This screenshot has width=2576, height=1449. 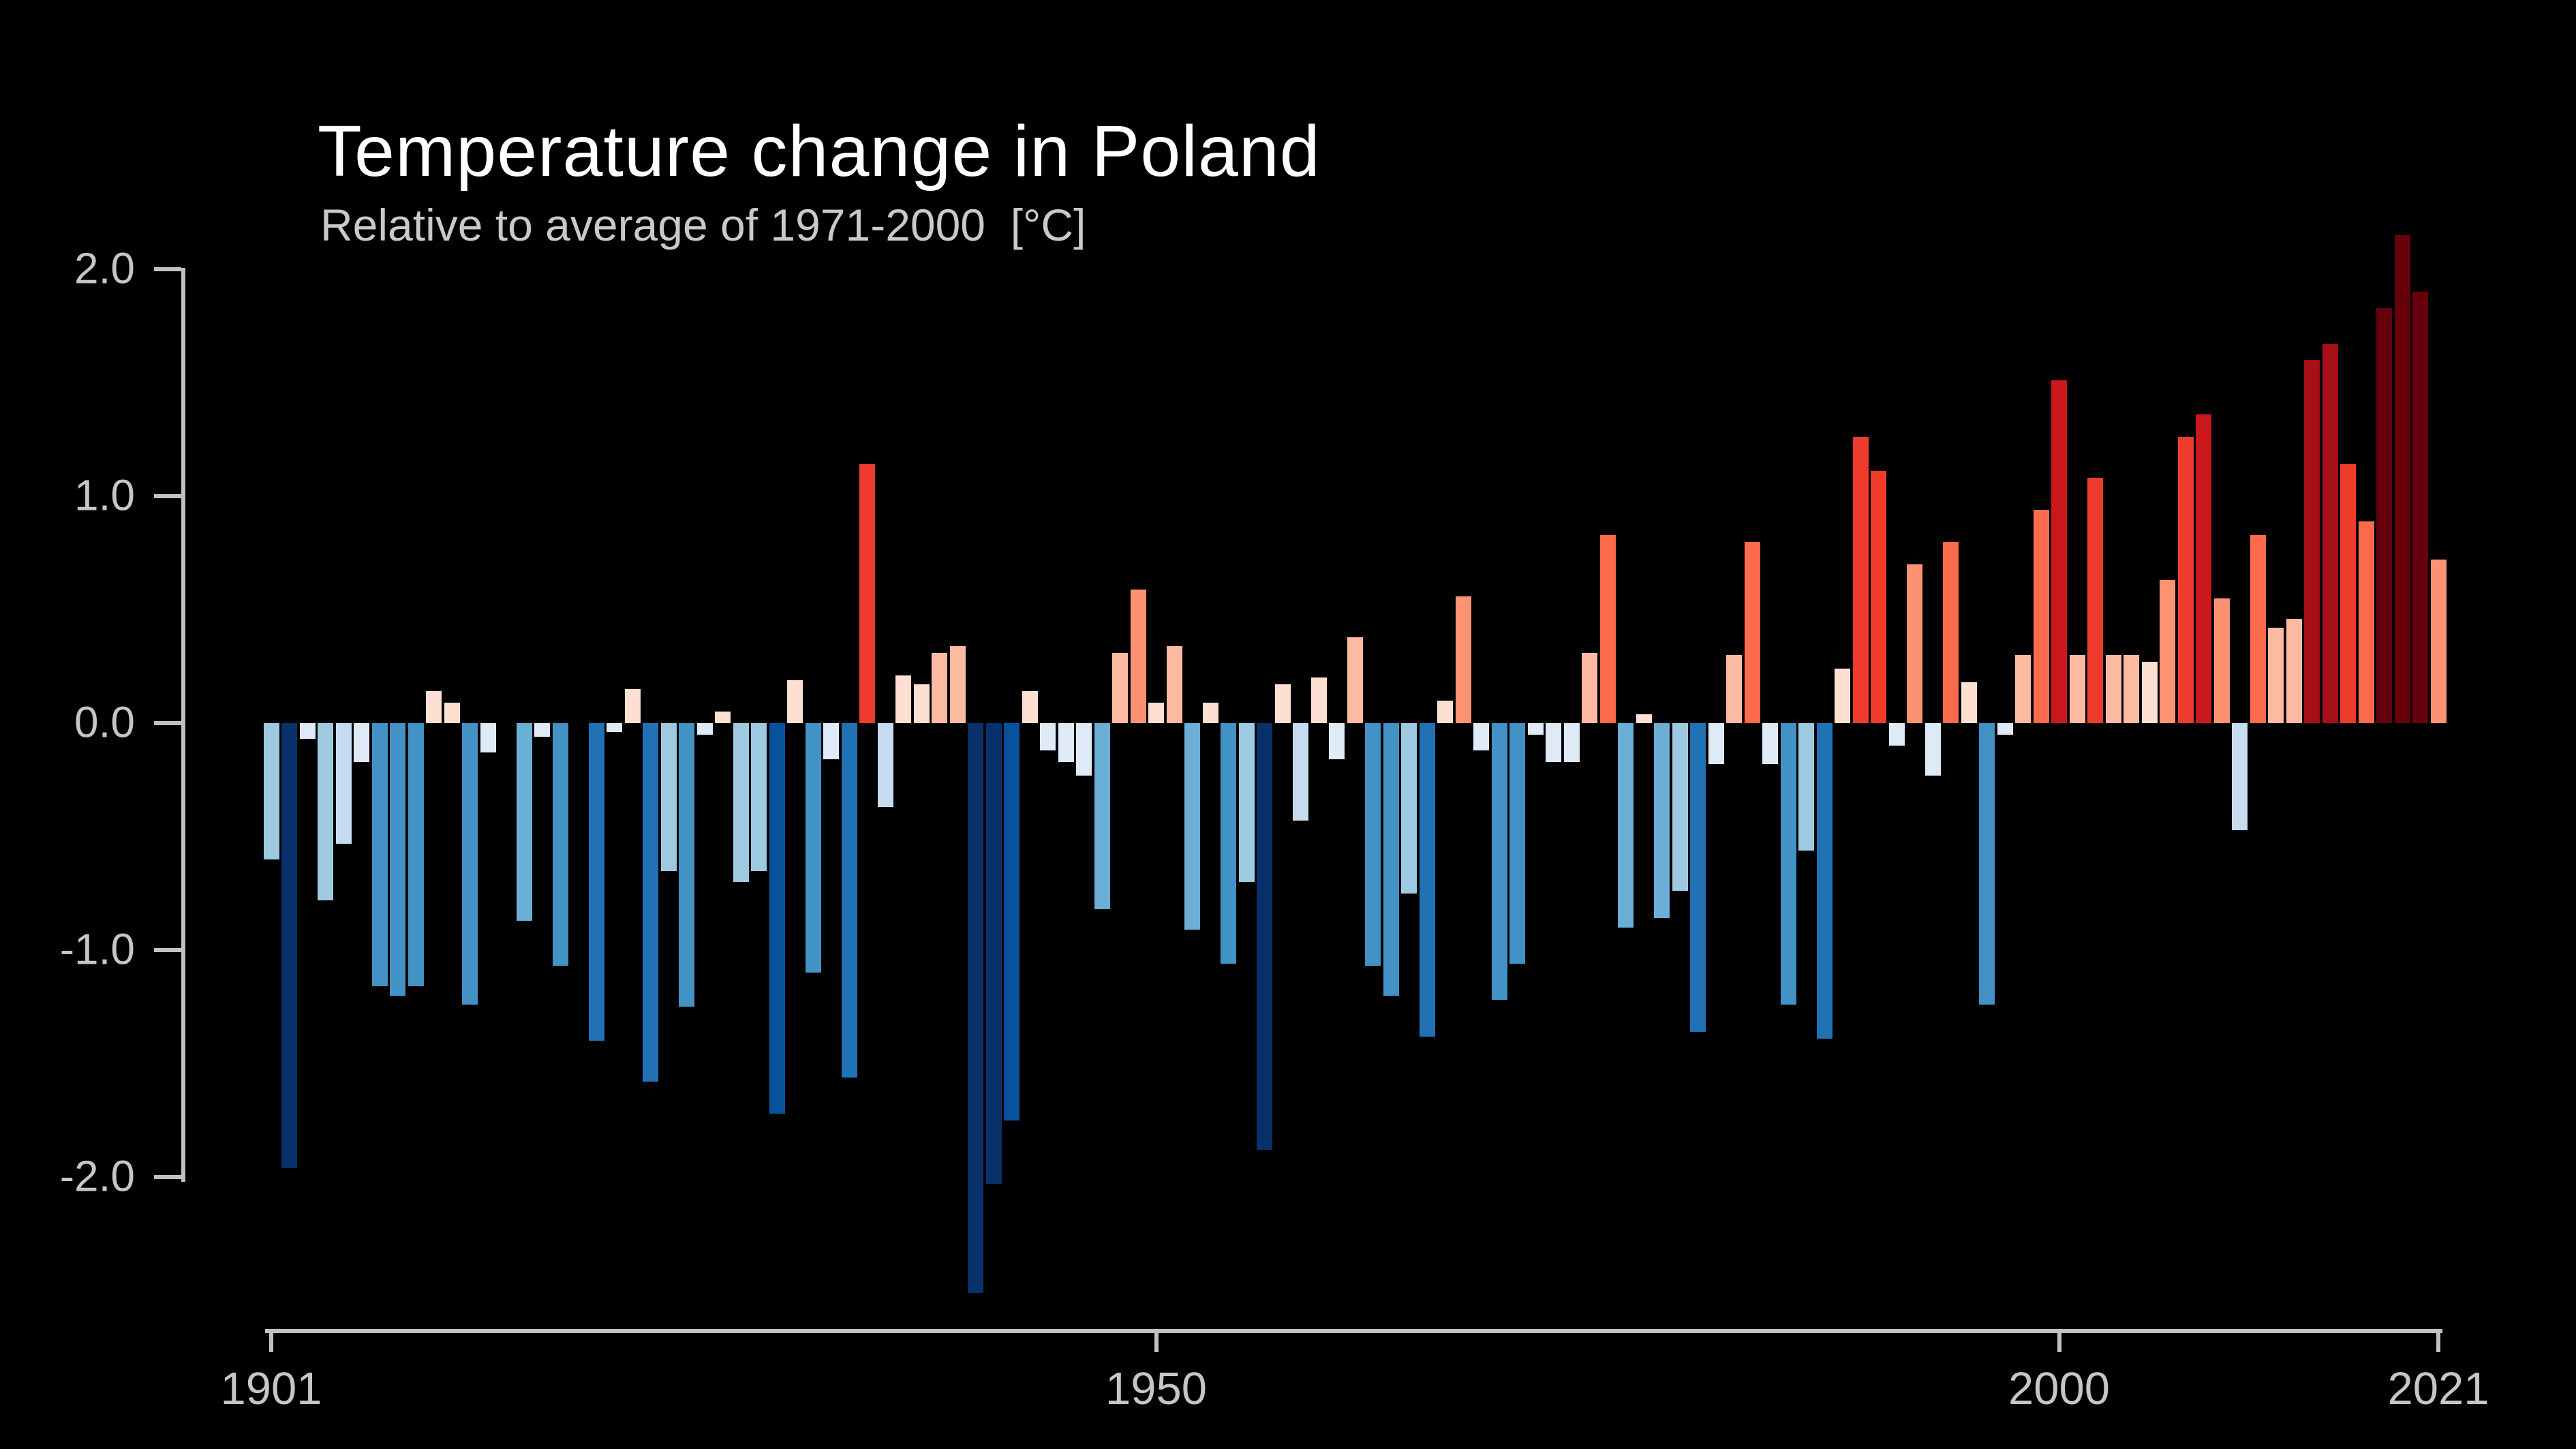 I want to click on bar-1960, so click(x=1337, y=741).